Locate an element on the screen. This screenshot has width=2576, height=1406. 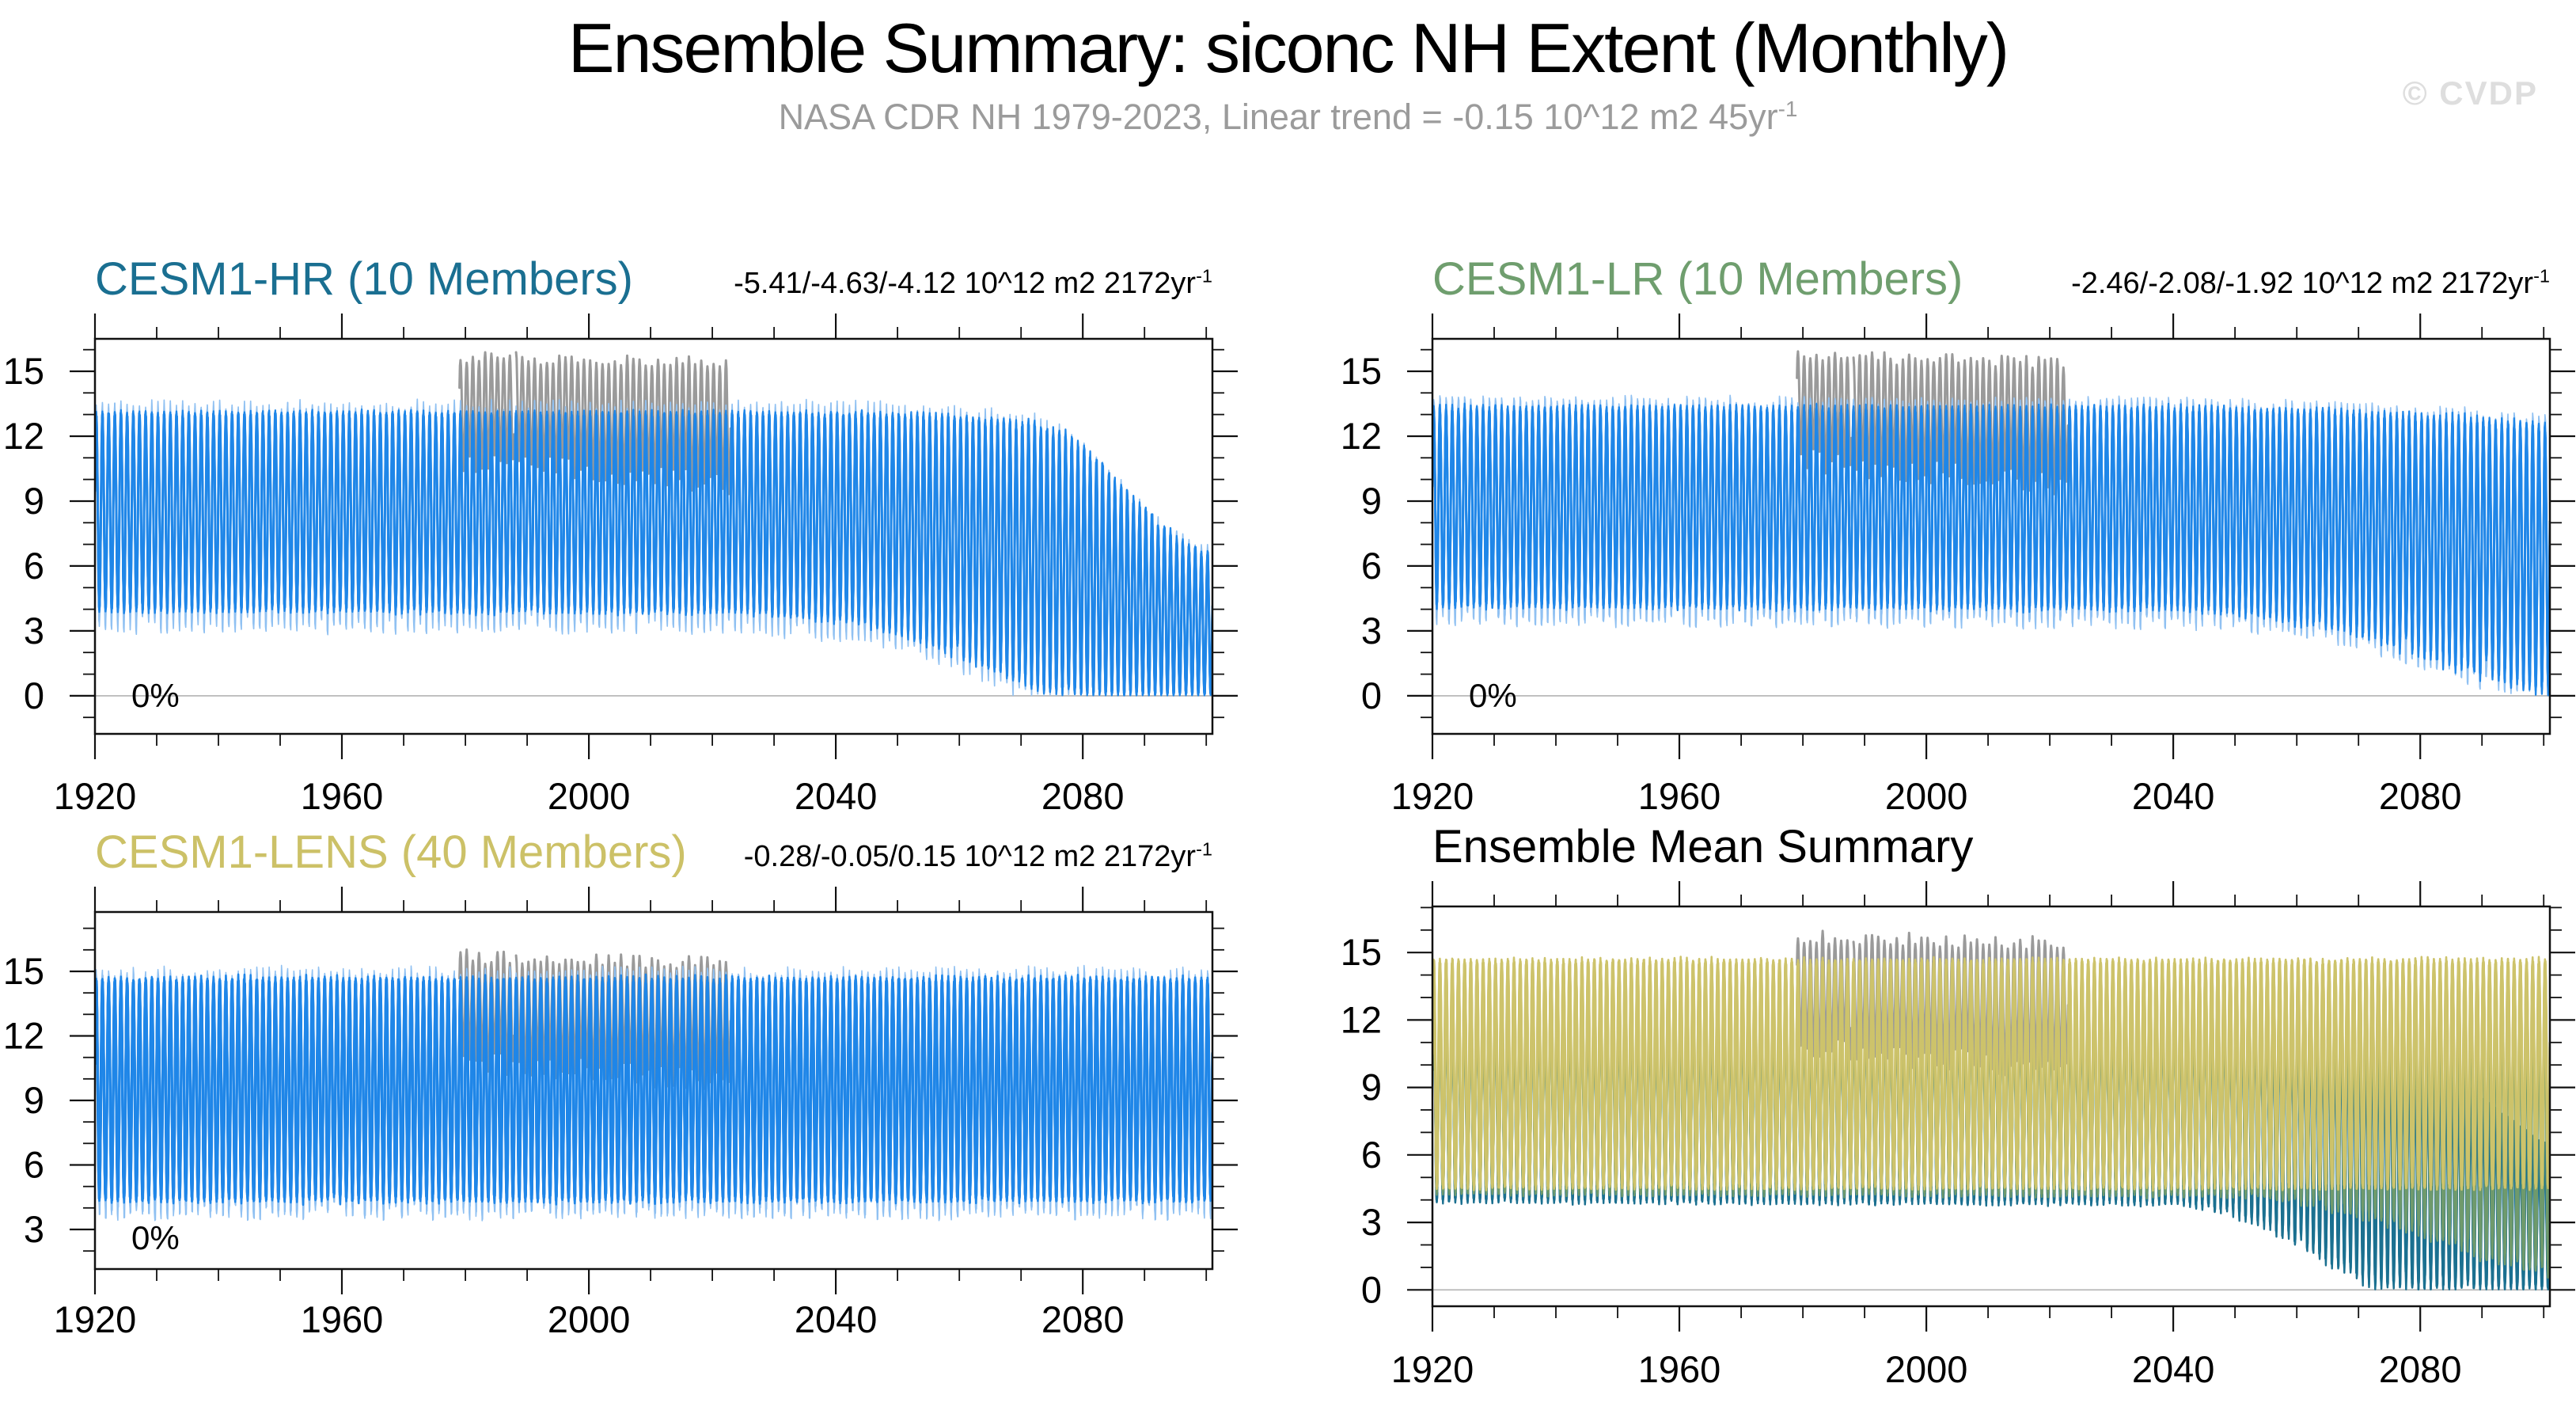
trend-label-cesm1-hr: -5.41/-4.63/-4.12 10^12 m2 2172yr-1 is located at coordinates (973, 286).